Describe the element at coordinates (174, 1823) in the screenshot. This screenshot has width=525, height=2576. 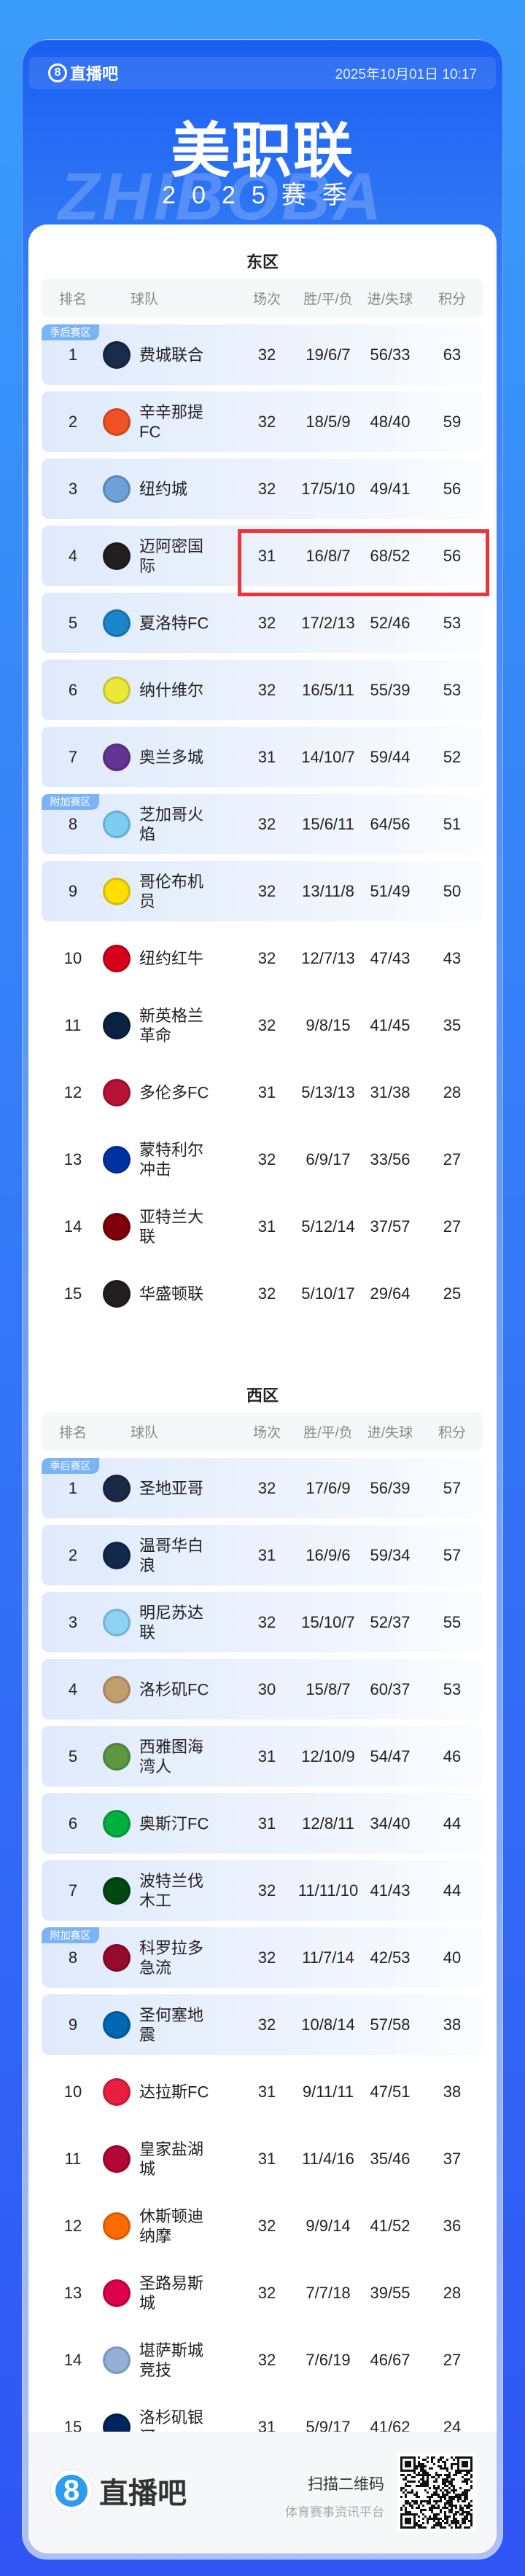
I see `team-name: 奥斯汀FC` at that location.